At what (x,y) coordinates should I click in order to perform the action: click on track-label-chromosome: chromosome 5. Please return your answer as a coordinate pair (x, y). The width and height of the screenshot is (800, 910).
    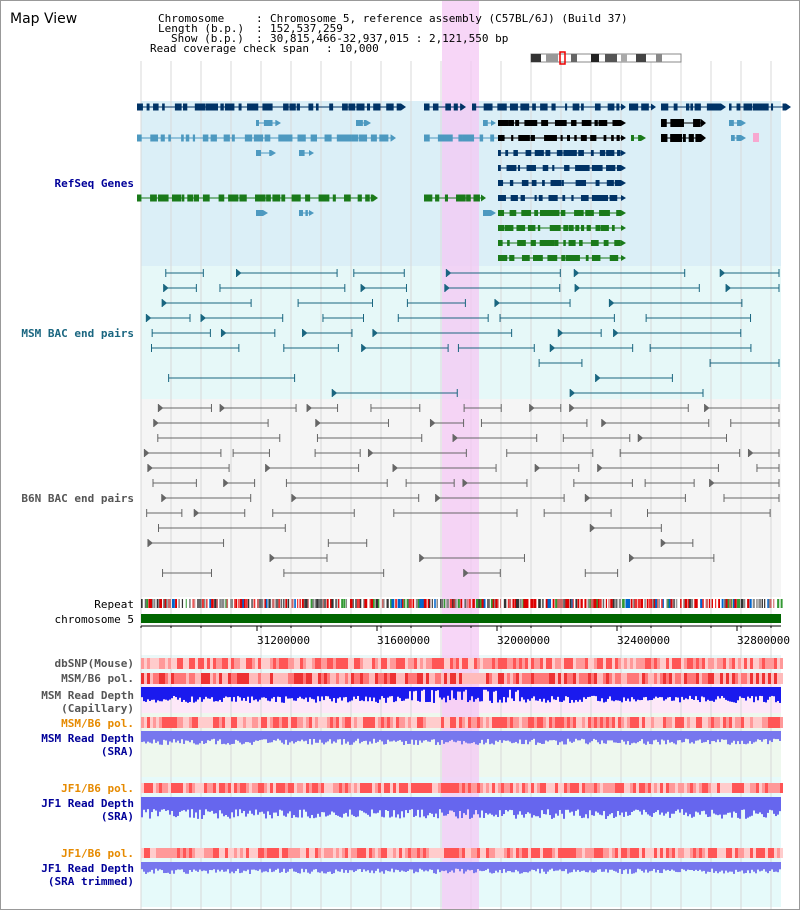
    Looking at the image, I should click on (94, 619).